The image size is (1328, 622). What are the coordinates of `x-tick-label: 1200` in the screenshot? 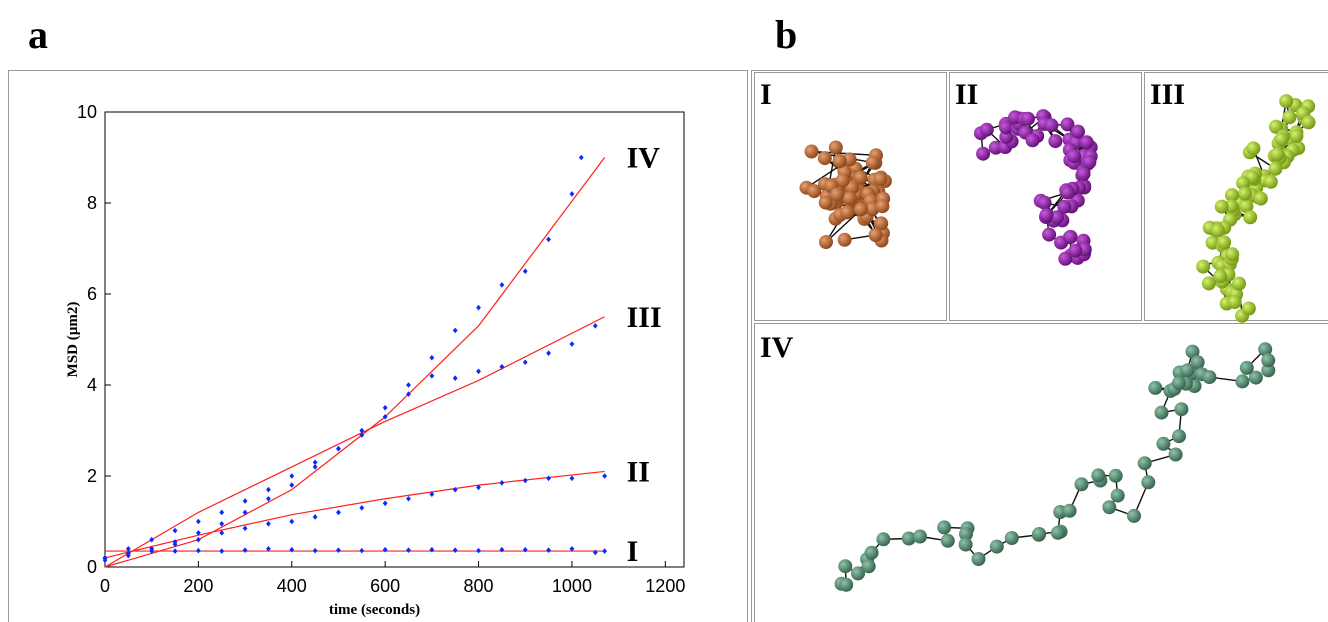 It's located at (665, 586).